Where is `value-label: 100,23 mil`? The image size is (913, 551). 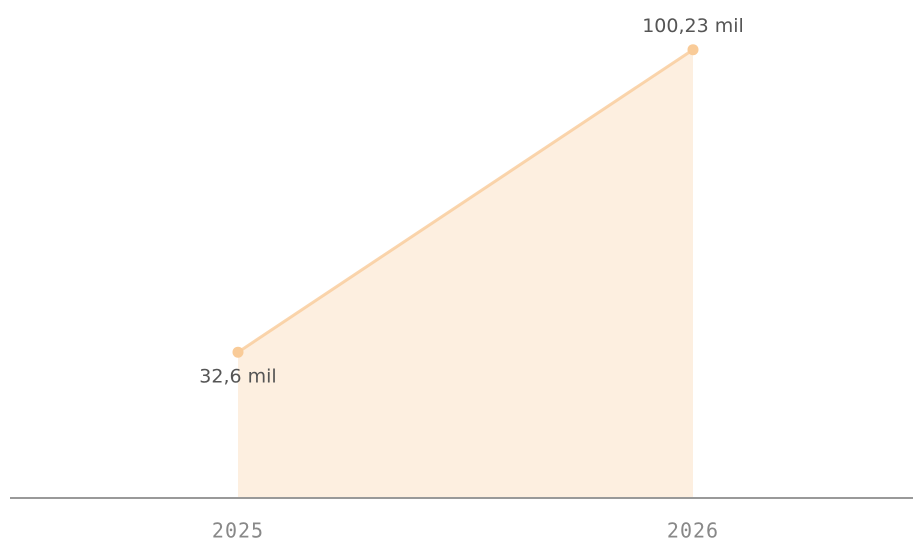
value-label: 100,23 mil is located at coordinates (693, 26).